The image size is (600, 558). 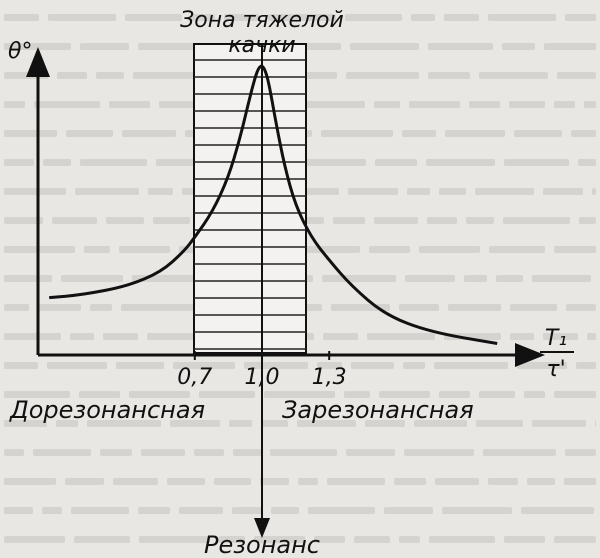 I want to click on x-axis-label-numerator: T₁, so click(x=556, y=338).